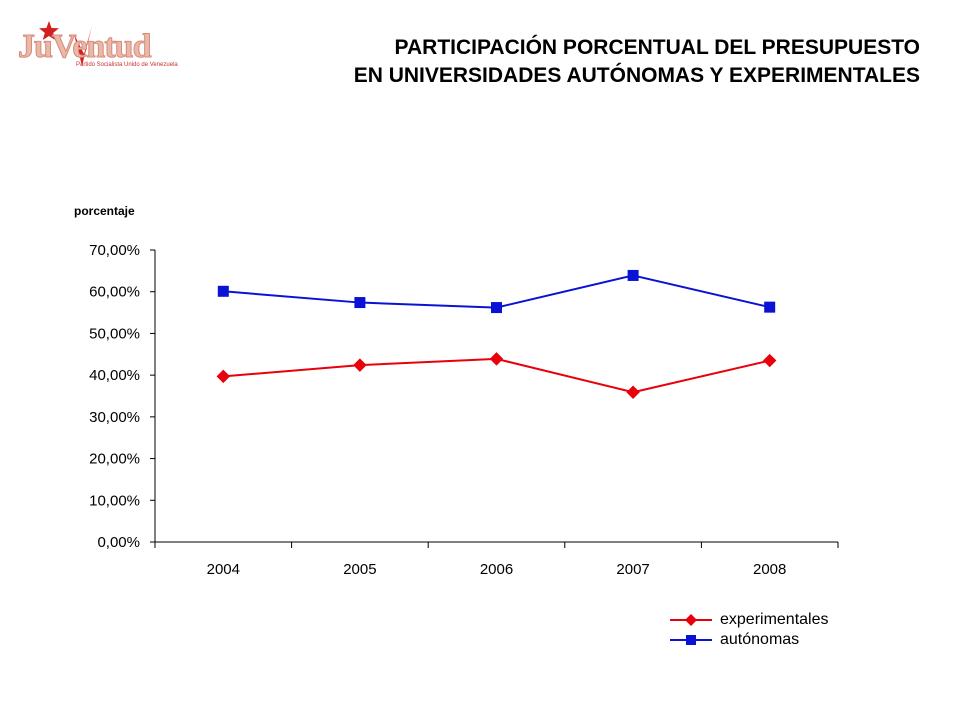 This screenshot has height=720, width=960. What do you see at coordinates (774, 619) in the screenshot?
I see `legend-label-experimentales: experimentales` at bounding box center [774, 619].